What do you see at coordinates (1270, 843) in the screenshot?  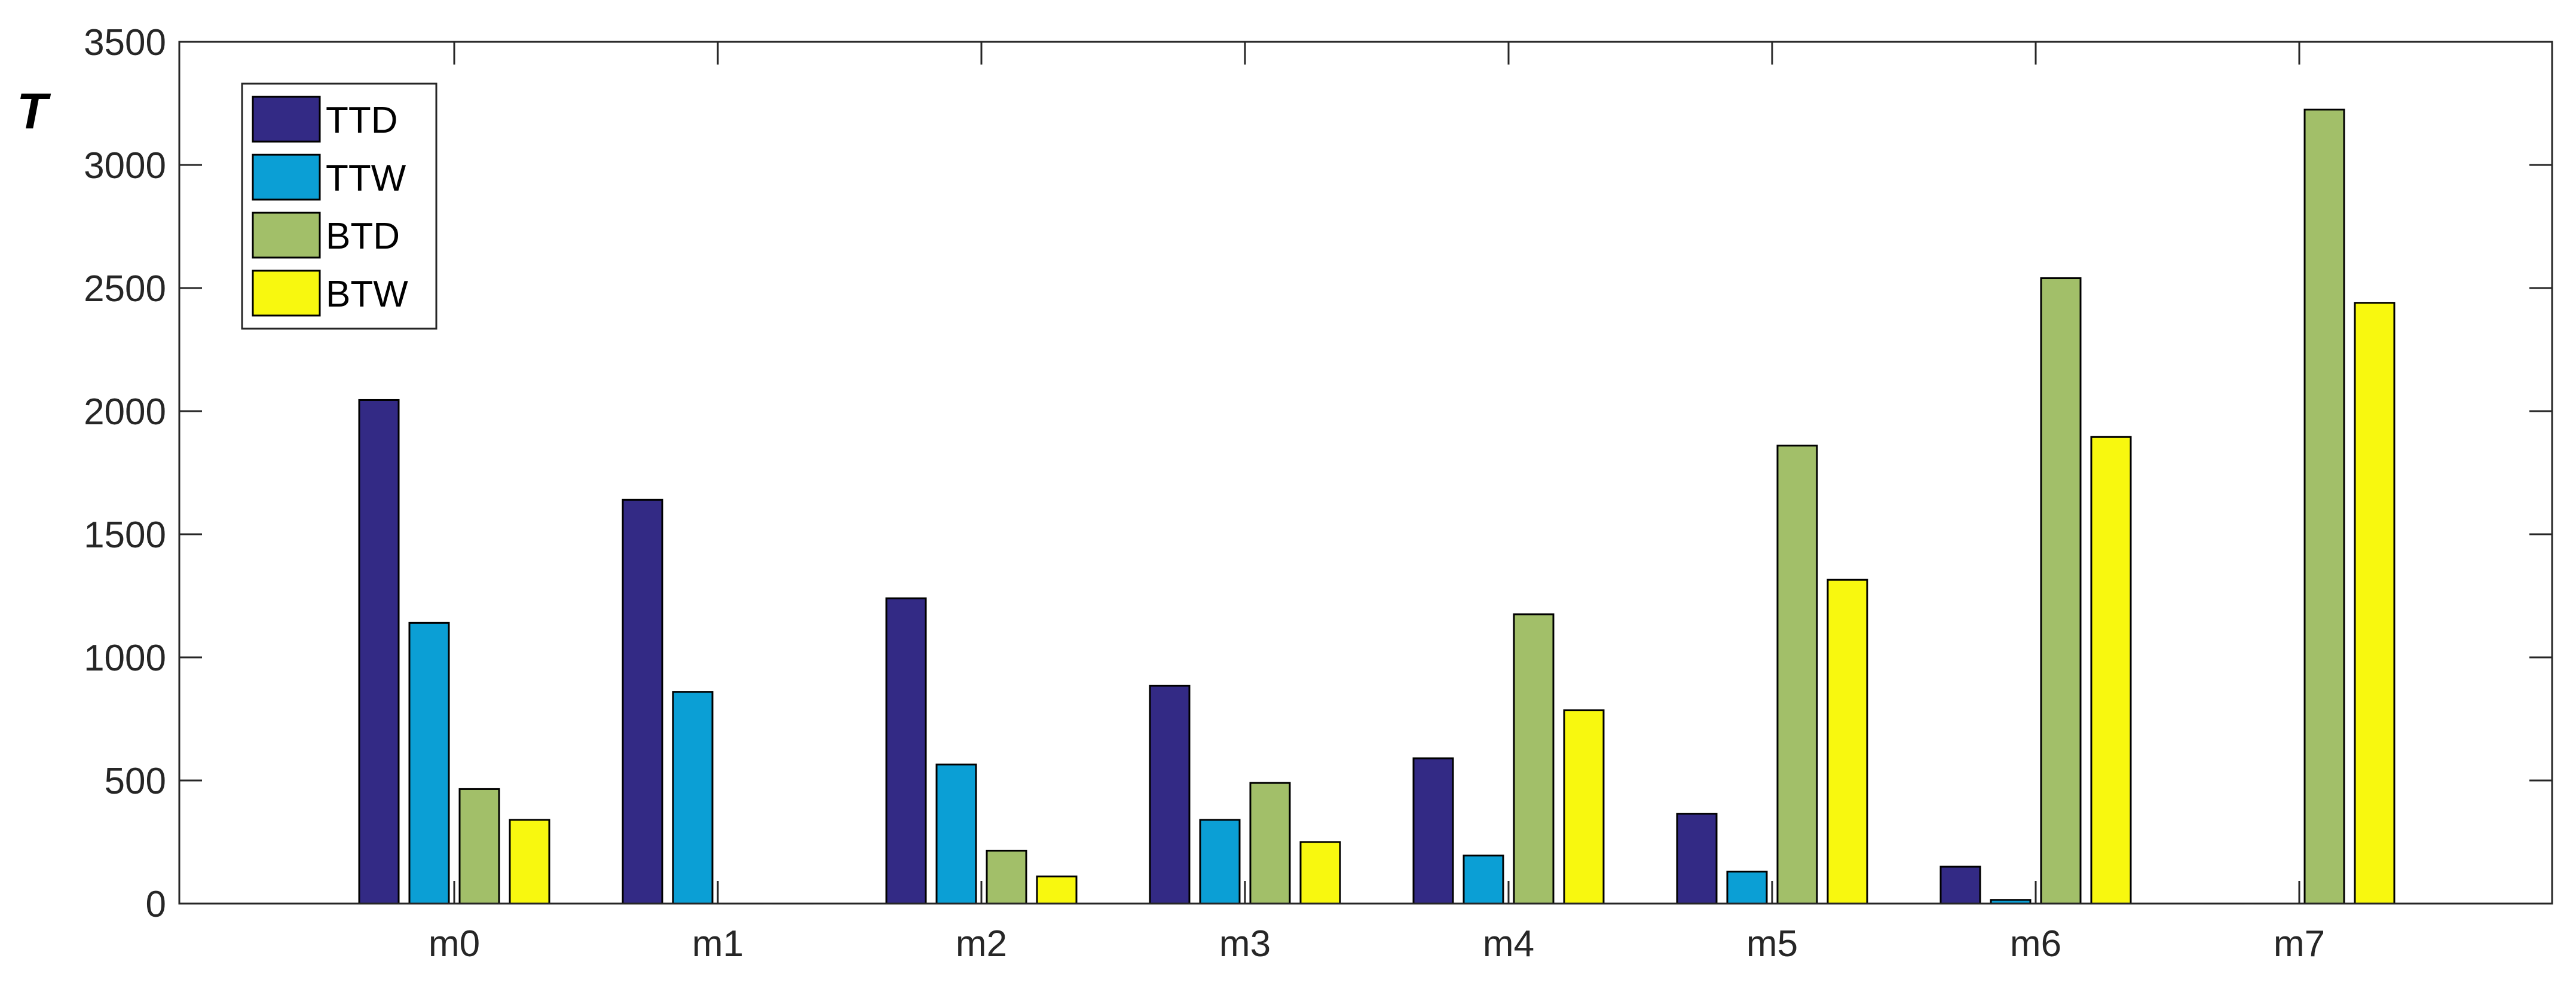 I see `bar-BTD-m3` at bounding box center [1270, 843].